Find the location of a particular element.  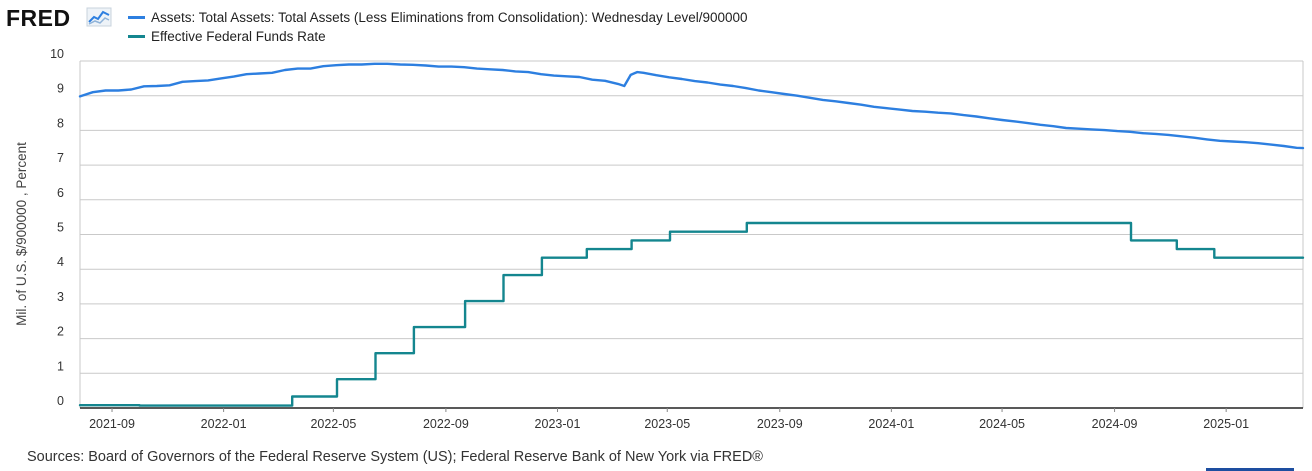

x-tick-label: 2021-09 is located at coordinates (112, 424).